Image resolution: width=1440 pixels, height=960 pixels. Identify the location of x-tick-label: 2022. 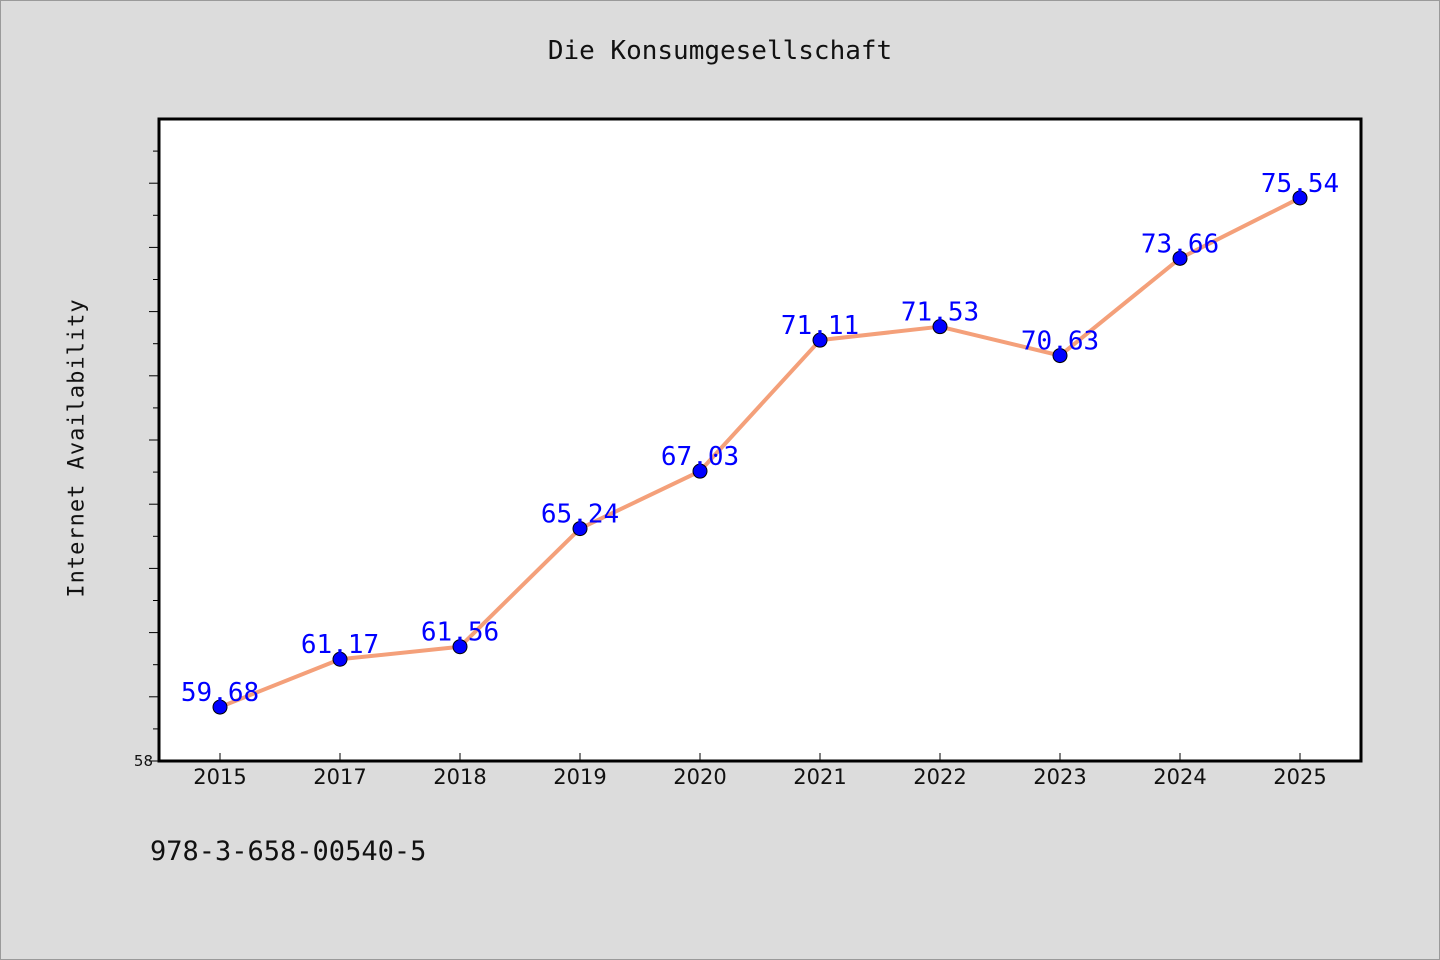
(939, 777).